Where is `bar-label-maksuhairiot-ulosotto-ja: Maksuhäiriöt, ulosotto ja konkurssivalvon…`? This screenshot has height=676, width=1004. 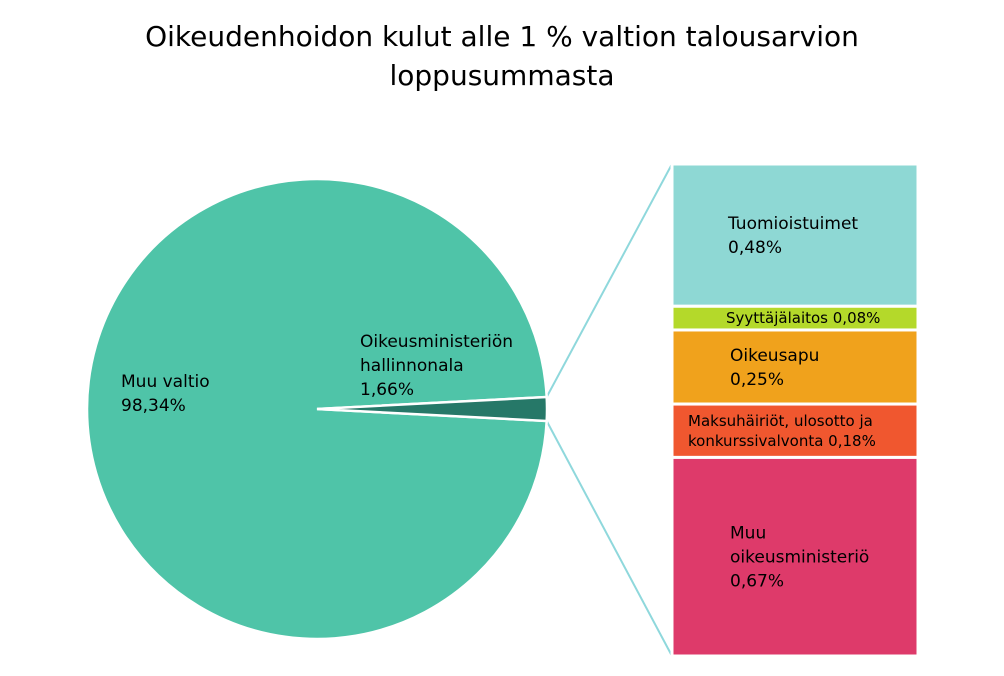
bar-label-maksuhairiot-ulosotto-ja: Maksuhäiriöt, ulosotto ja konkurssivalvon… is located at coordinates (782, 431).